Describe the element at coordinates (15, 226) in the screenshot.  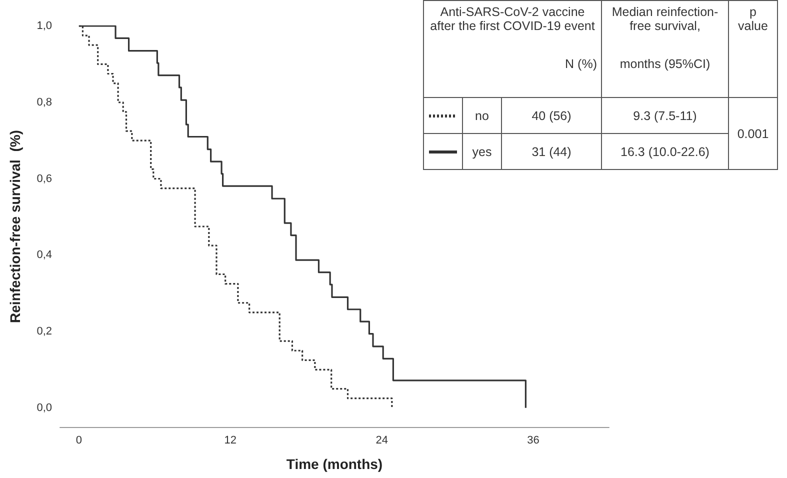
I see `y-axis-title: Reinfection-free survival (%)` at that location.